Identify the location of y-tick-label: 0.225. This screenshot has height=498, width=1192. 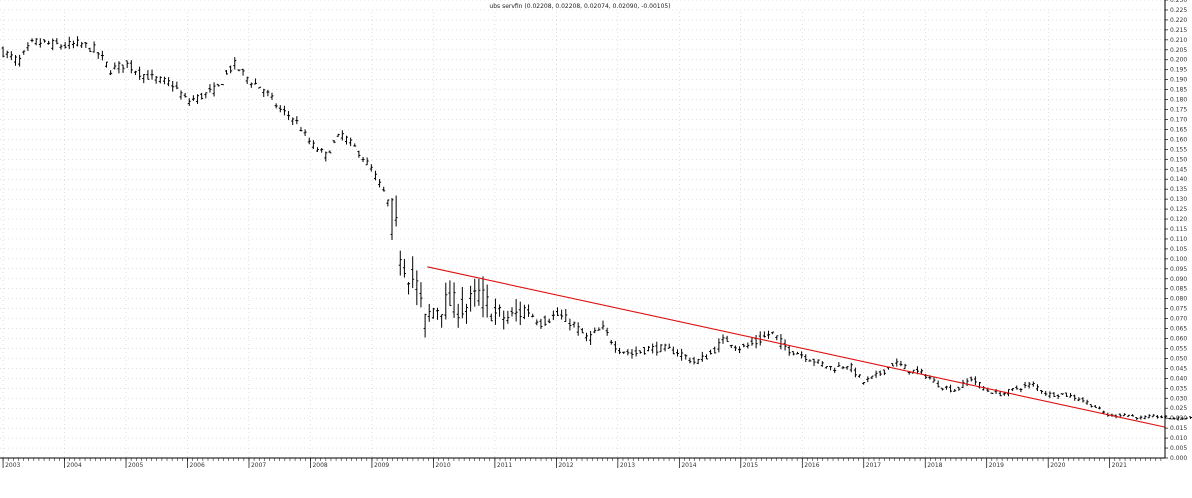
(1178, 10).